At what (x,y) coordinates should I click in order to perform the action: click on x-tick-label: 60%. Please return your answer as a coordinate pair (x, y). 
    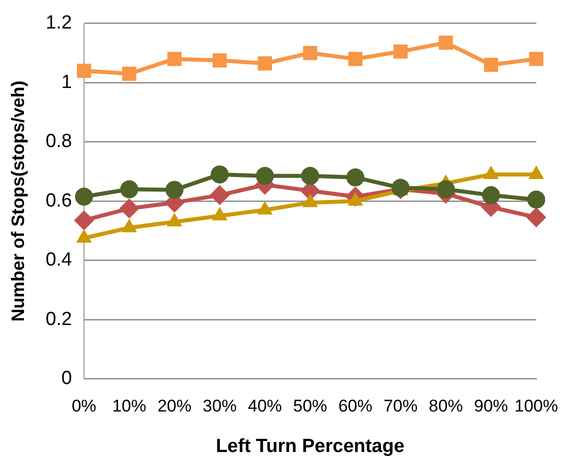
    Looking at the image, I should click on (355, 406).